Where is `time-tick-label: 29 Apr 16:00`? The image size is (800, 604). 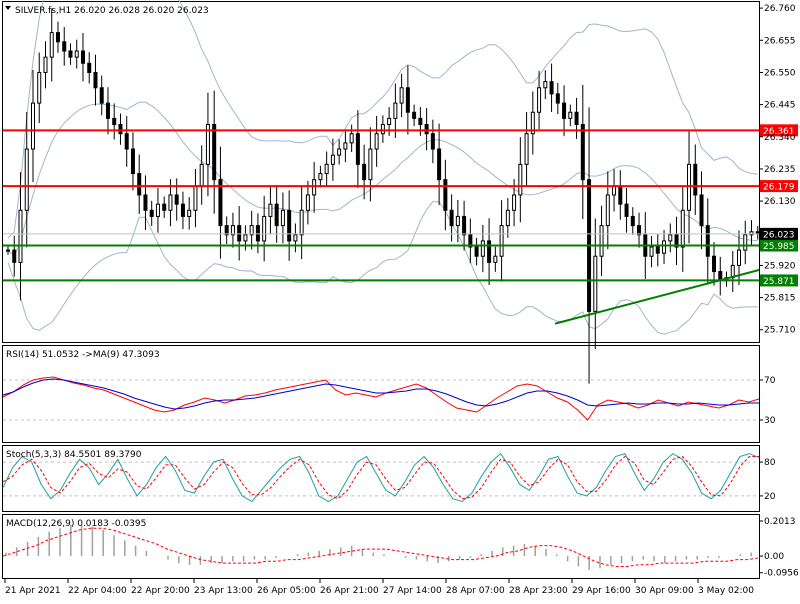
time-tick-label: 29 Apr 16:00 is located at coordinates (601, 591).